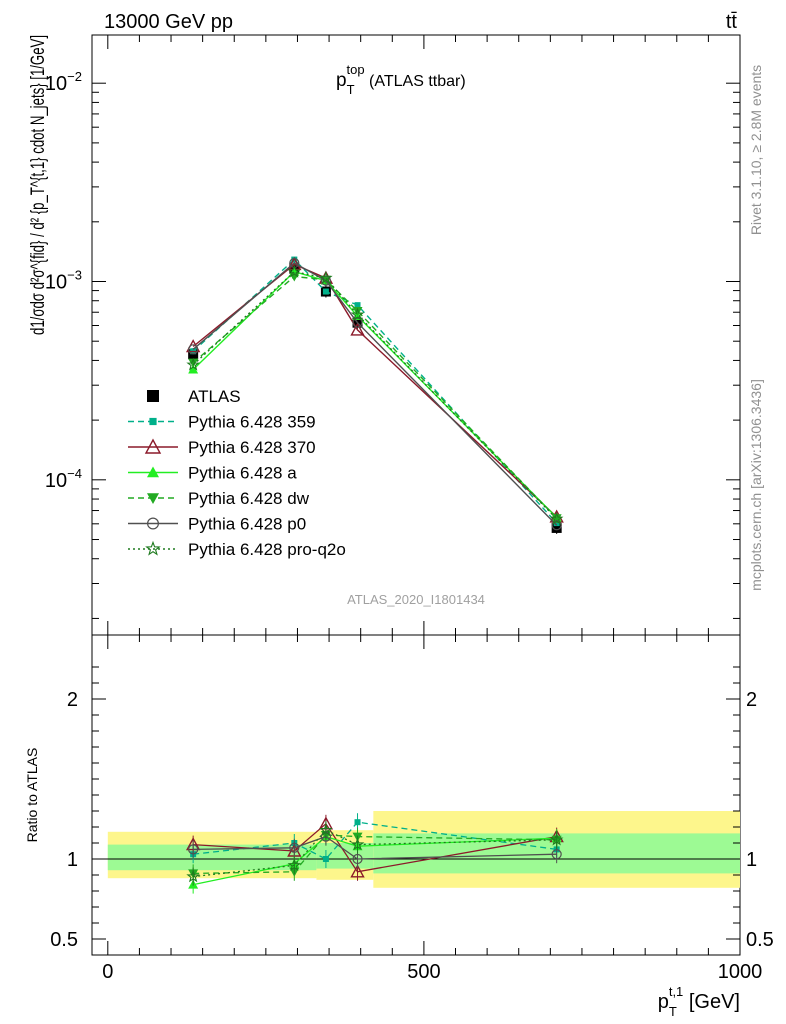 This screenshot has height=1024, width=786. What do you see at coordinates (416, 599) in the screenshot?
I see `analysis-id: ATLAS_2020_I1801434` at bounding box center [416, 599].